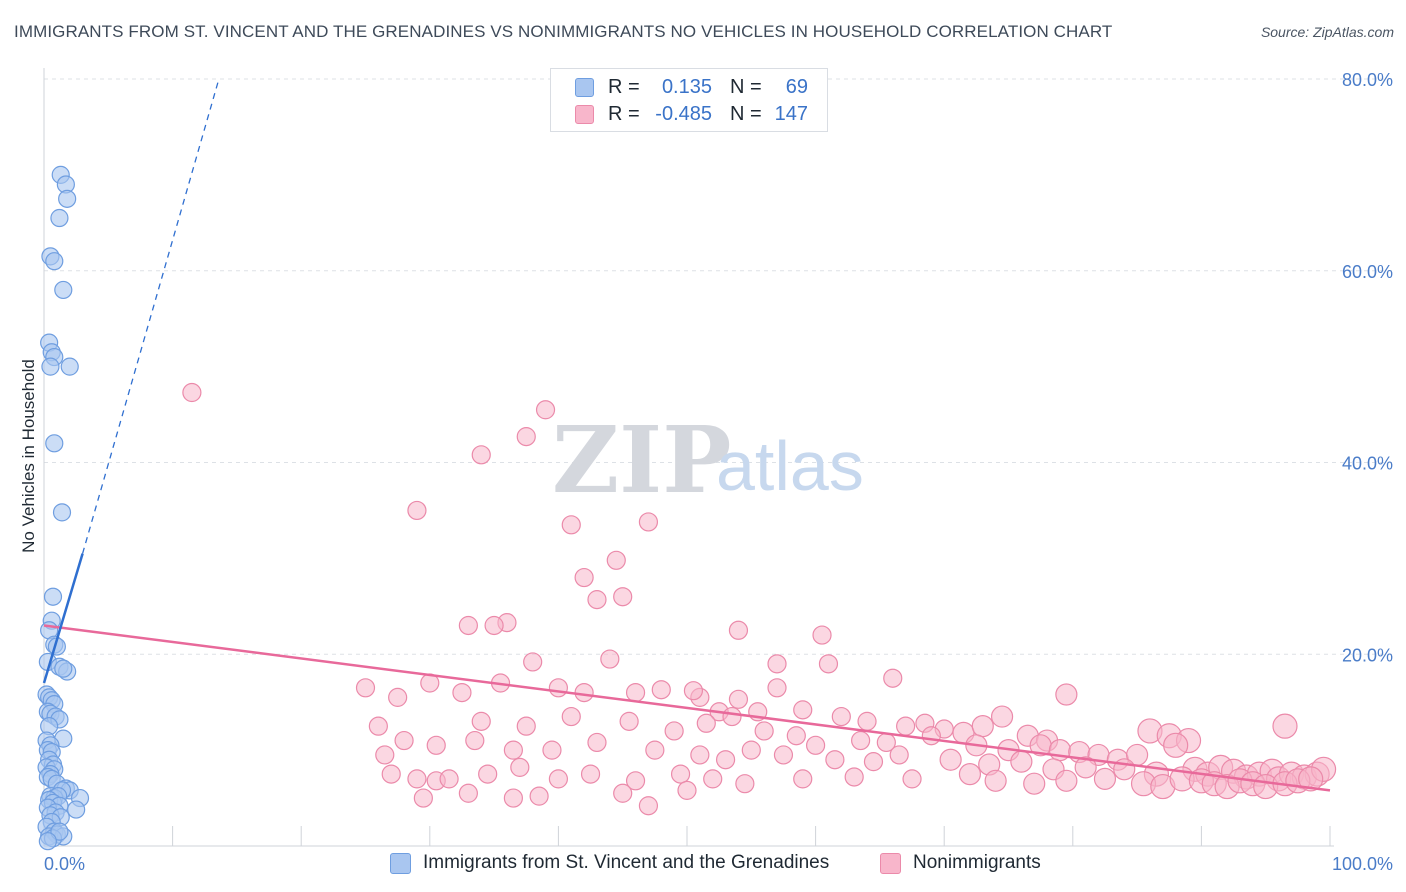 This screenshot has height=892, width=1406. What do you see at coordinates (64, 864) in the screenshot?
I see `x-tick-label: 0.0%` at bounding box center [64, 864].